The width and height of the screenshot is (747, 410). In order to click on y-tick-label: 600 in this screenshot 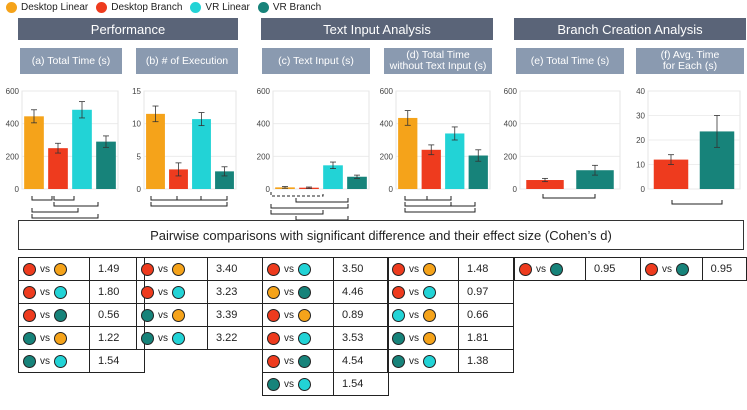, I will do `click(511, 91)`.